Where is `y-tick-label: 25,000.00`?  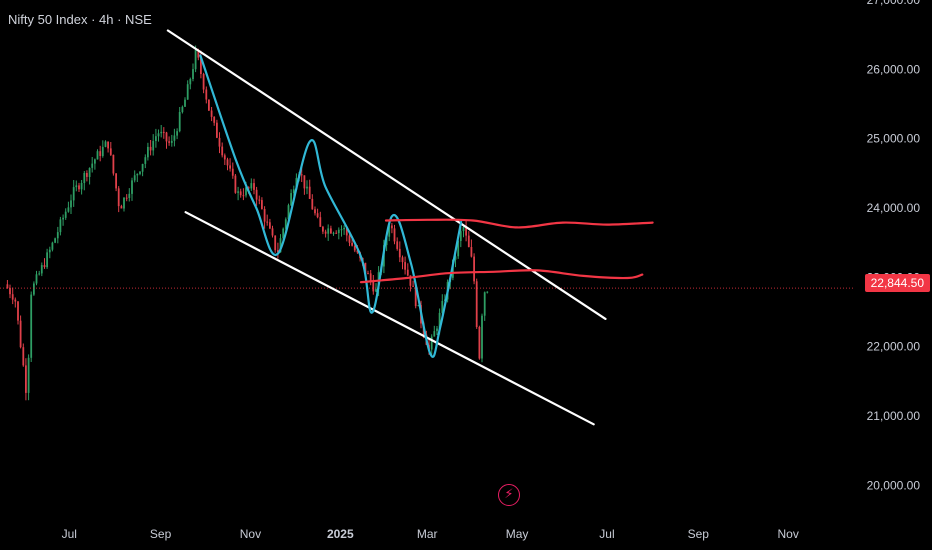 y-tick-label: 25,000.00 is located at coordinates (894, 139).